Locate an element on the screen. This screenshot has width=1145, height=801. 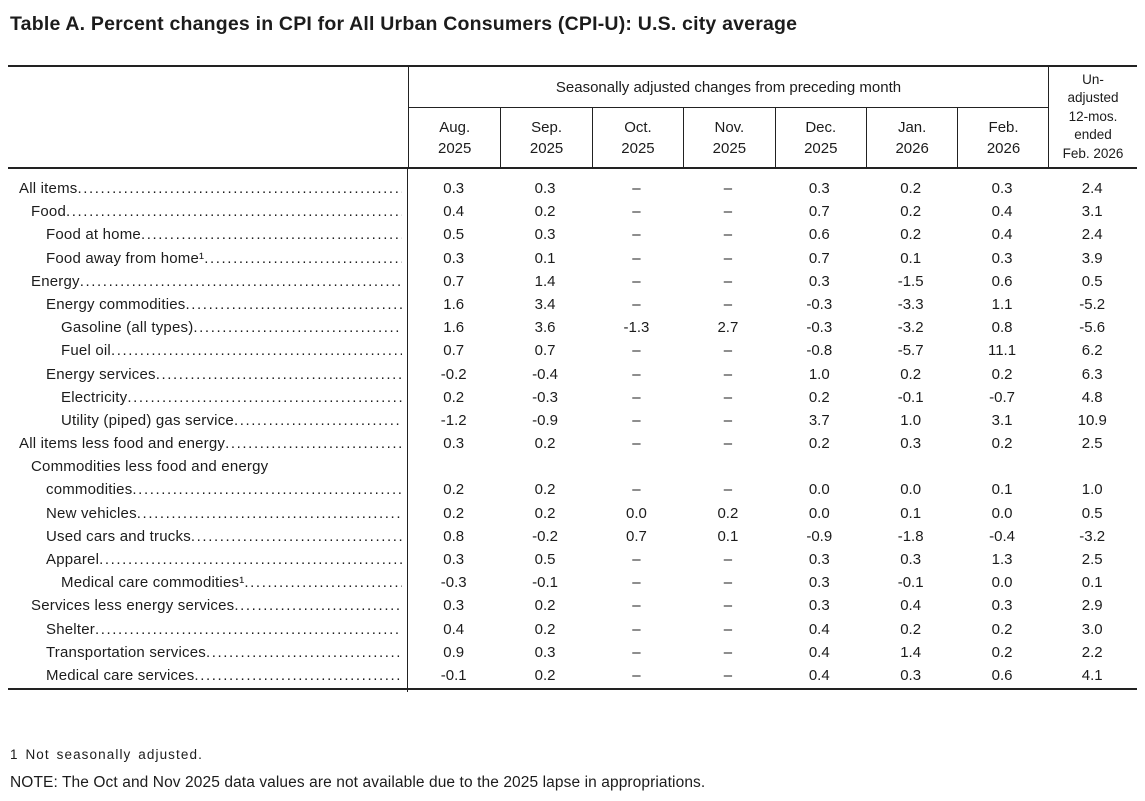
unadjusted-header-line: Feb. 2026 is located at coordinates (1093, 153).